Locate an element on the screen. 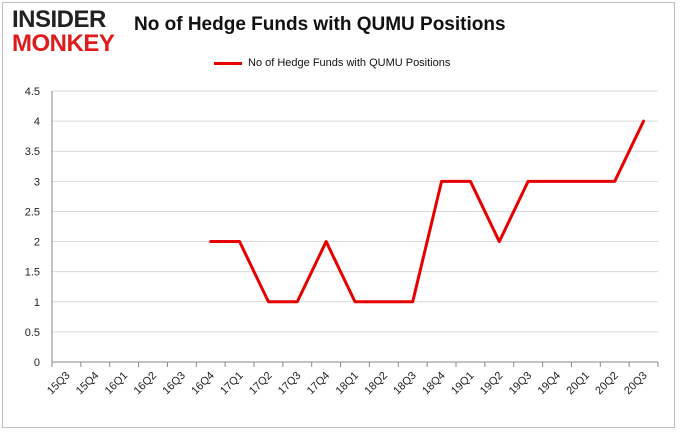 The width and height of the screenshot is (680, 433). x-tick-label: 16Q2 is located at coordinates (146, 384).